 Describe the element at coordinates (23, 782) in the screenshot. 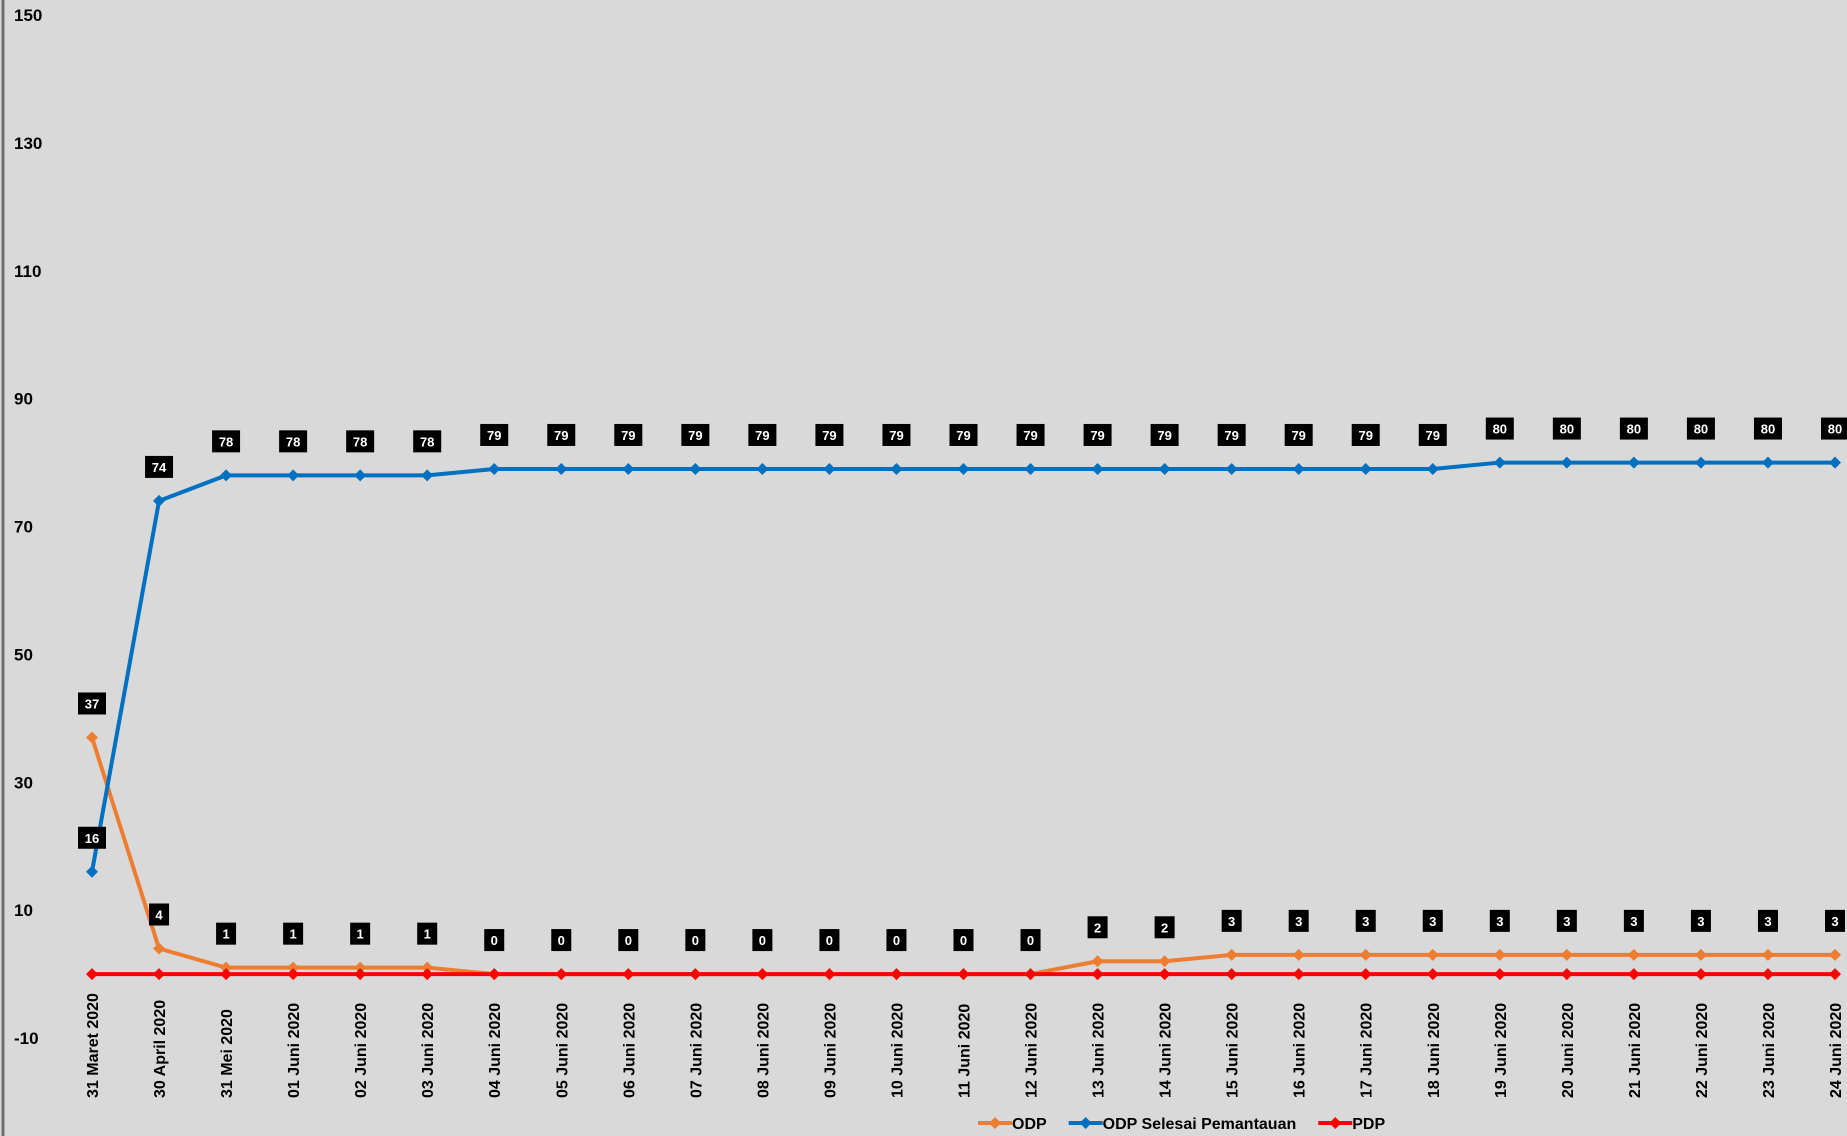

I see `y-tick-label: 30` at that location.